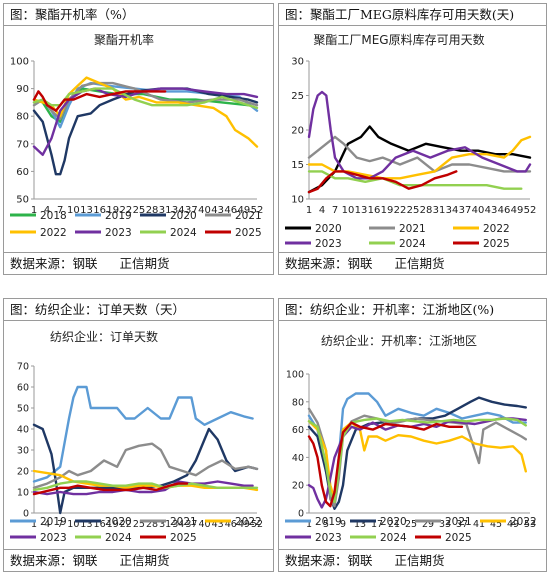  What do you see at coordinates (145, 466) in the screenshot?
I see `series-line-2021` at bounding box center [145, 466].